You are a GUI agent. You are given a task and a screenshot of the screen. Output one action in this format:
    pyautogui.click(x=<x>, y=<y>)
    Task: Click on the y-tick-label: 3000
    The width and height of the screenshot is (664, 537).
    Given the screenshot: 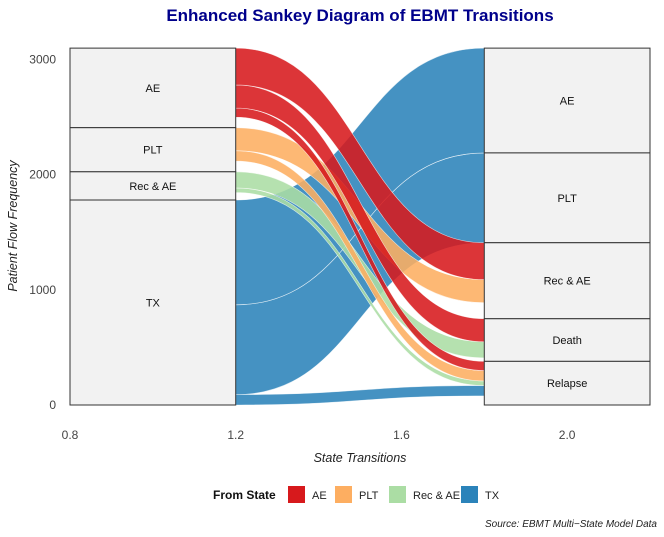 What is the action you would take?
    pyautogui.click(x=42, y=60)
    